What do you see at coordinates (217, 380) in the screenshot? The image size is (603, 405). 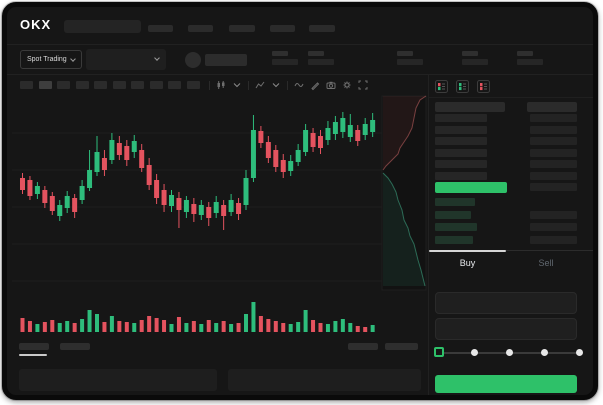 I see `bottom-panels` at bounding box center [217, 380].